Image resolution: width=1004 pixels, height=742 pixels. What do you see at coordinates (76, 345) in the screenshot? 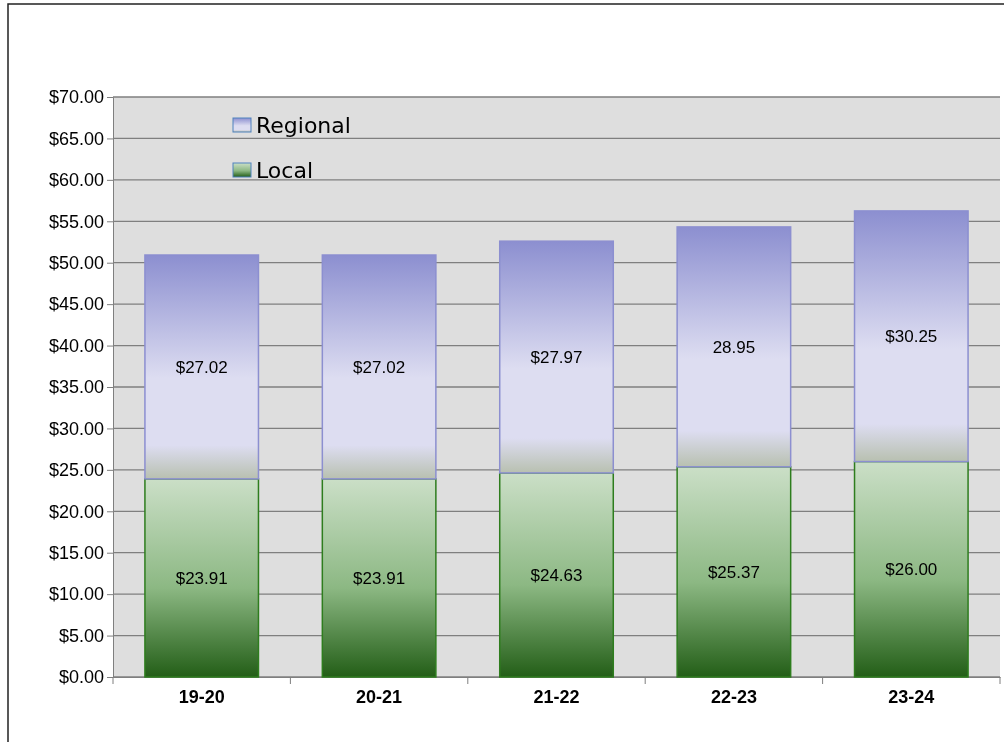
I see `y-tick-label: $40.00` at bounding box center [76, 345].